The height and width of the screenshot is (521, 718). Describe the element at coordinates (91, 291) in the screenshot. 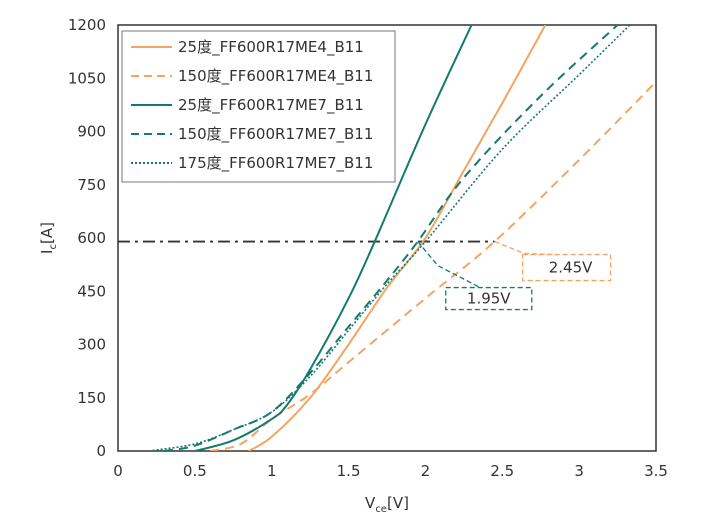

I see `y-tick-label: 450` at that location.